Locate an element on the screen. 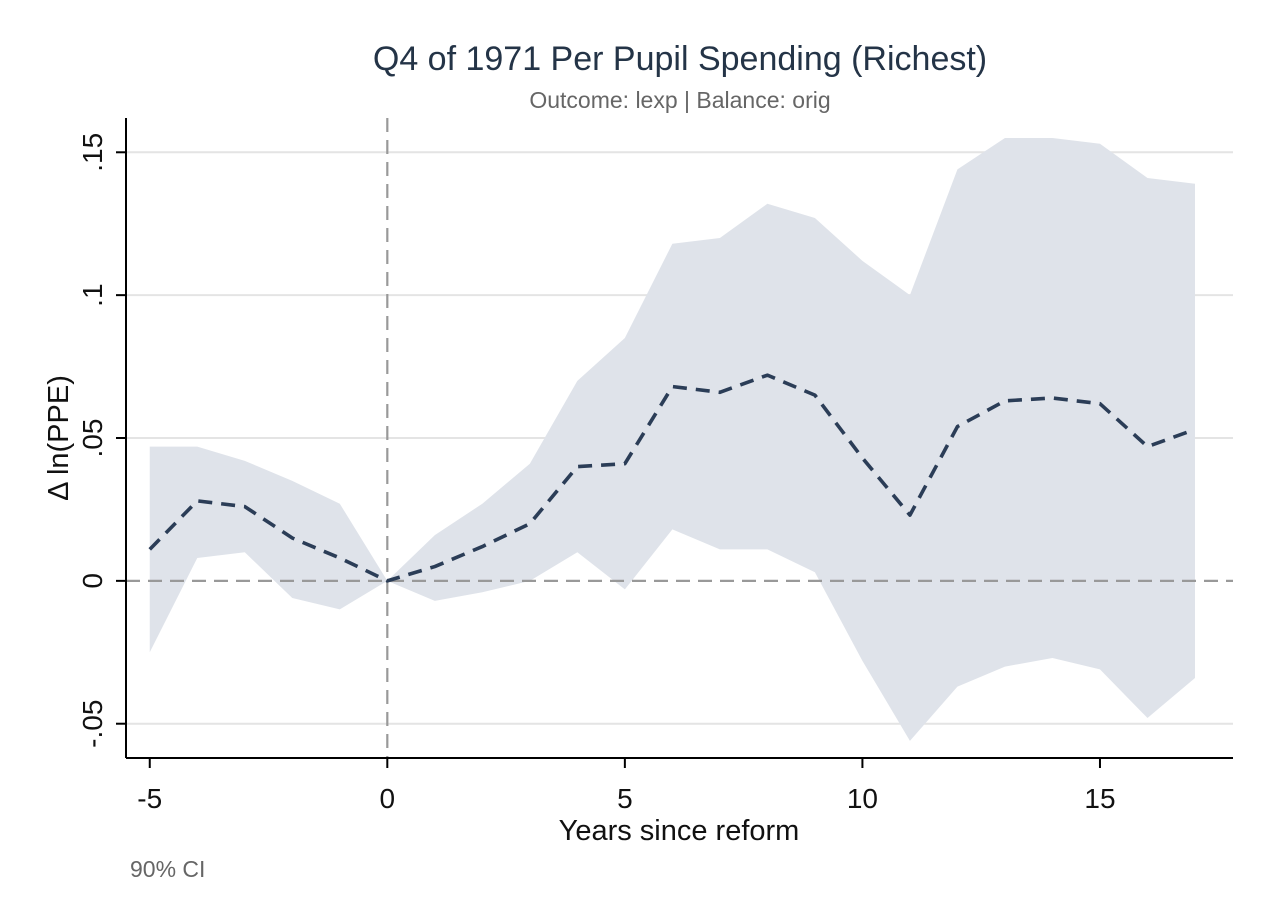  x-axis-title: Years since reform is located at coordinates (679, 831).